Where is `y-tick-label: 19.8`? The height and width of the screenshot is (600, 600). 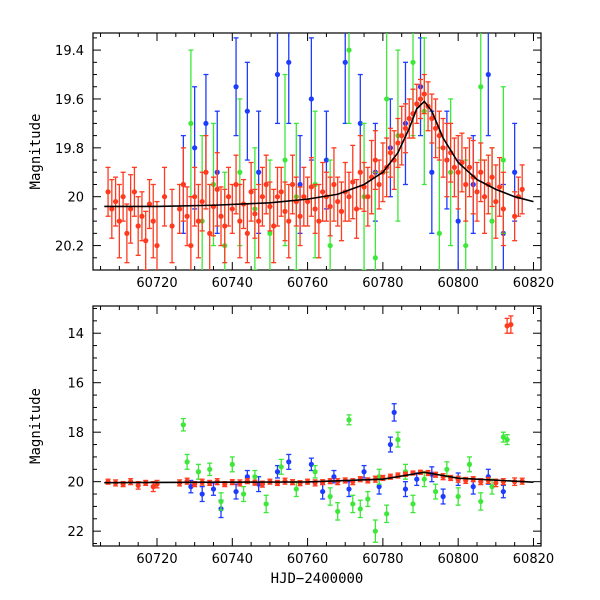 y-tick-label: 19.8 is located at coordinates (69, 149).